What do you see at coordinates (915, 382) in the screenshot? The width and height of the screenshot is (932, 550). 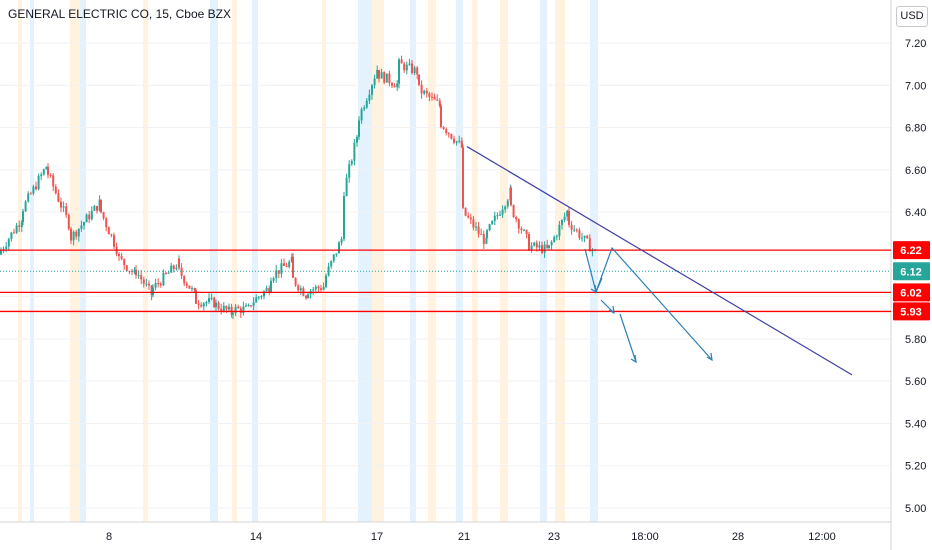 I see `y-tick-label: 5.60` at bounding box center [915, 382].